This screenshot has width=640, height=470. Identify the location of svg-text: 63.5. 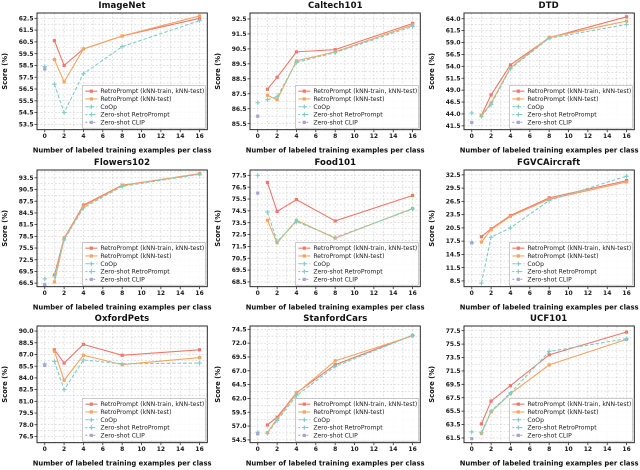
(452, 425).